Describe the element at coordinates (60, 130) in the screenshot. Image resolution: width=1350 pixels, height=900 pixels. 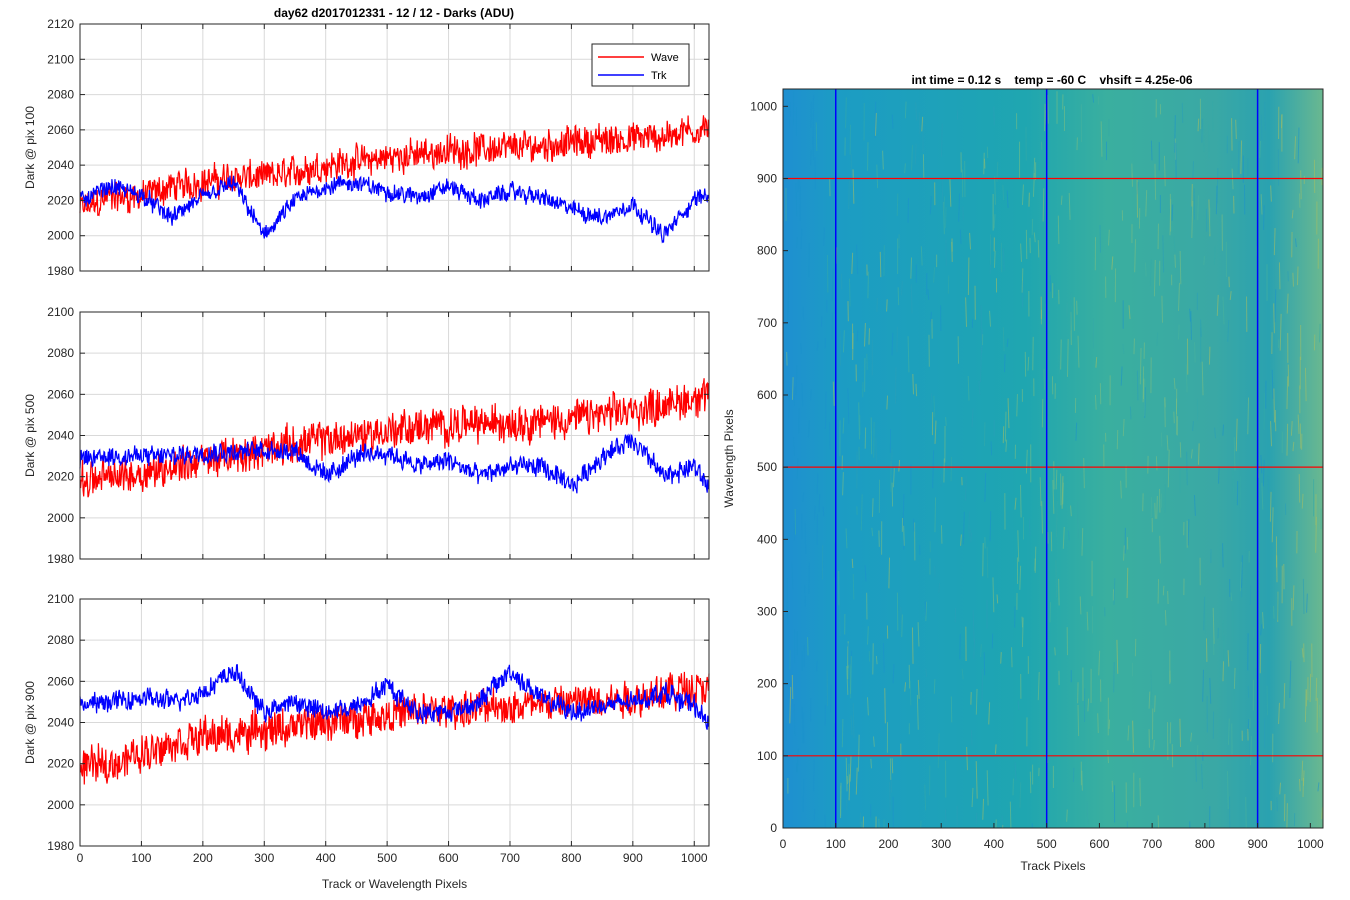
I see `y-tick-label: 2060` at that location.